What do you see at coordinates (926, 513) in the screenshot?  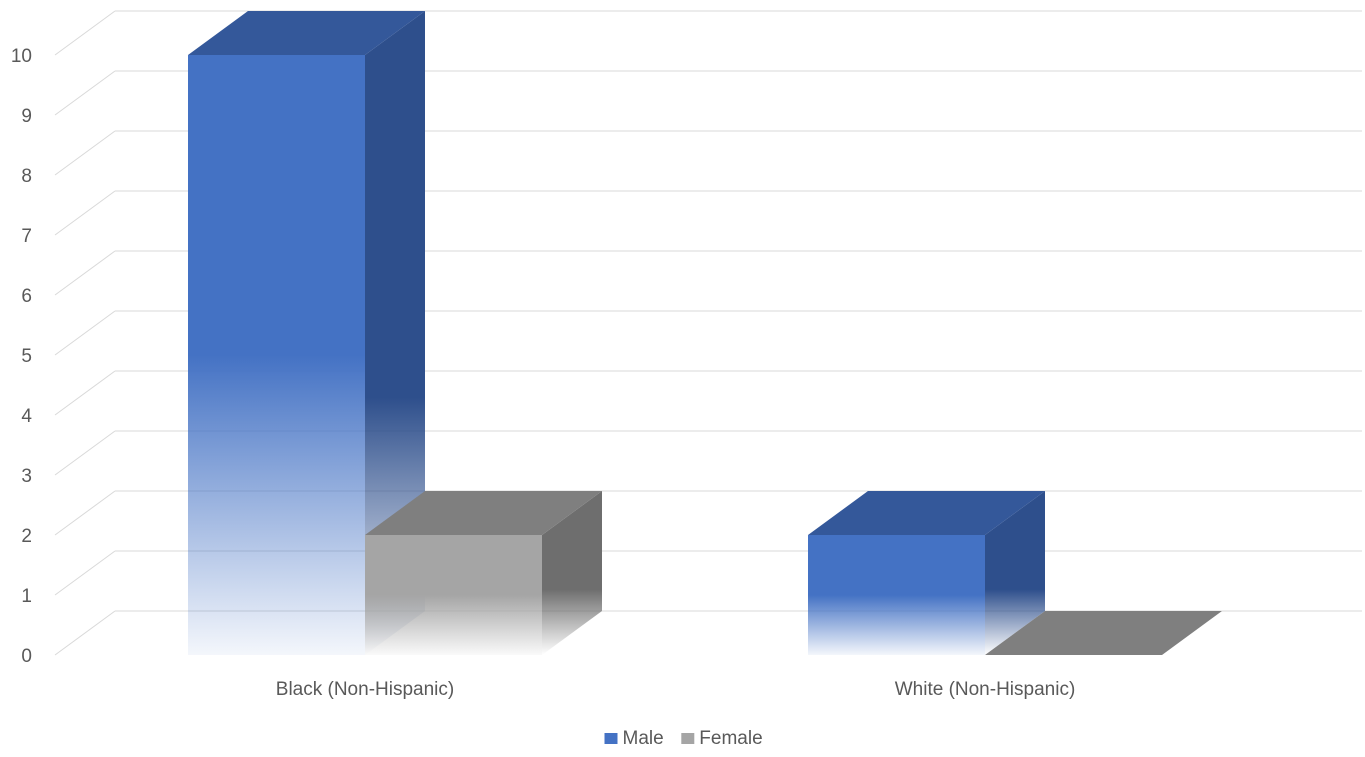 I see `bar-male-white-non-hispanic-top` at bounding box center [926, 513].